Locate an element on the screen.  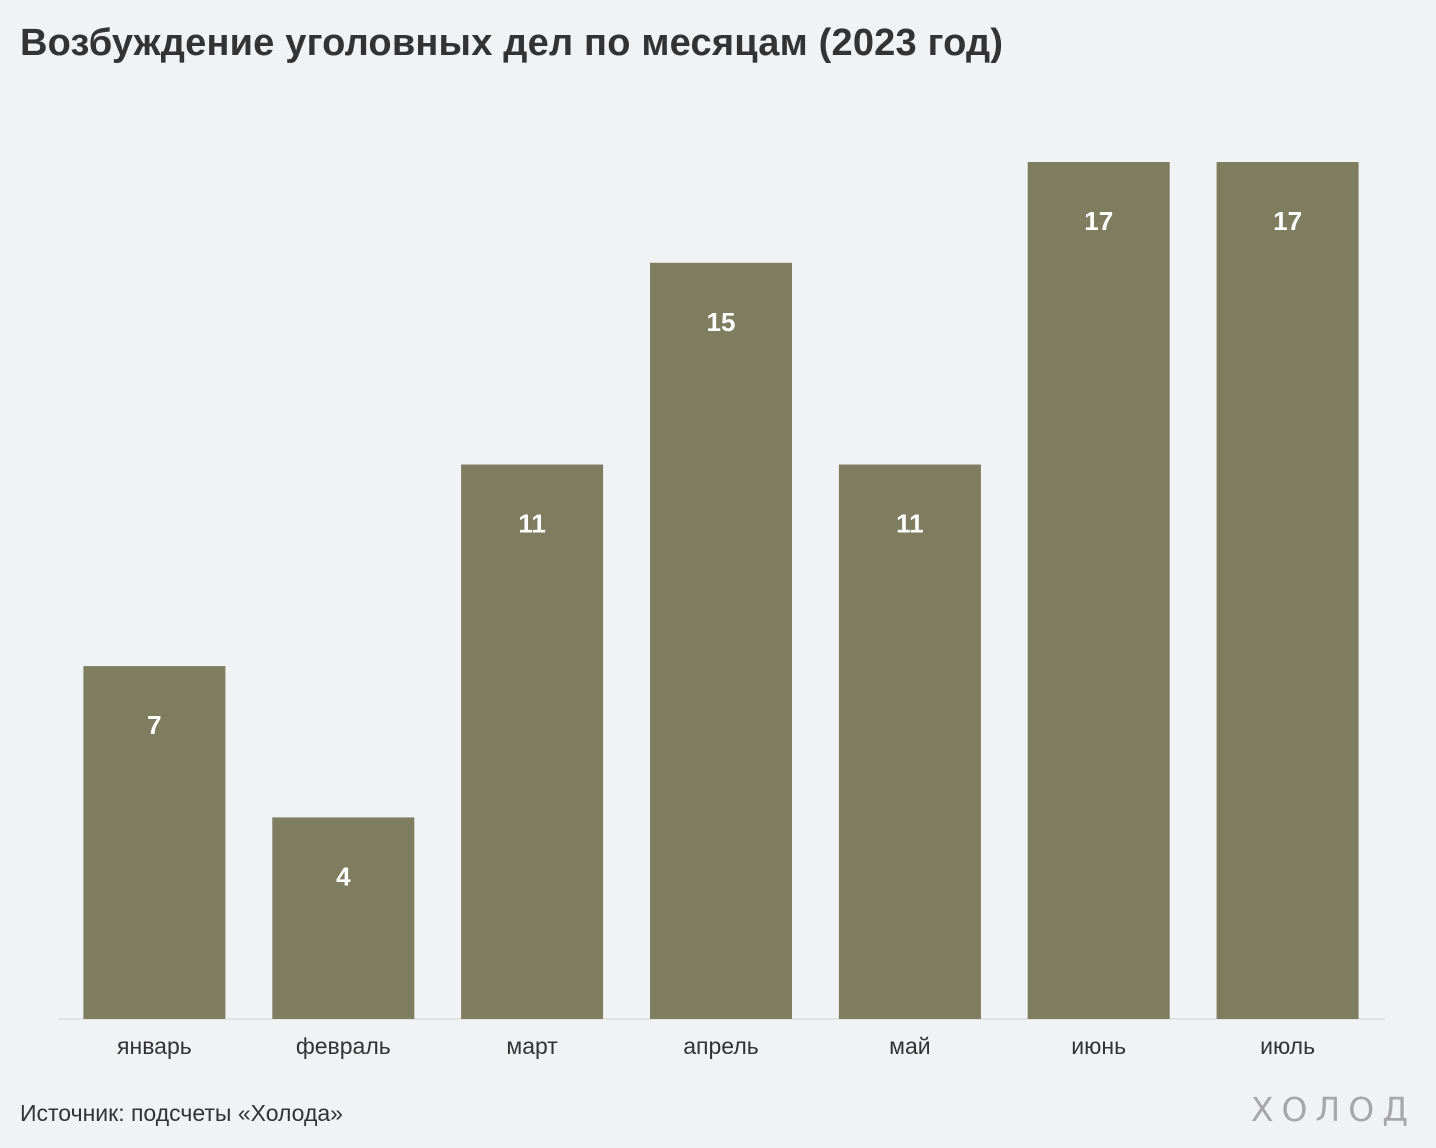
x-tick-label-5: июнь is located at coordinates (1098, 1046).